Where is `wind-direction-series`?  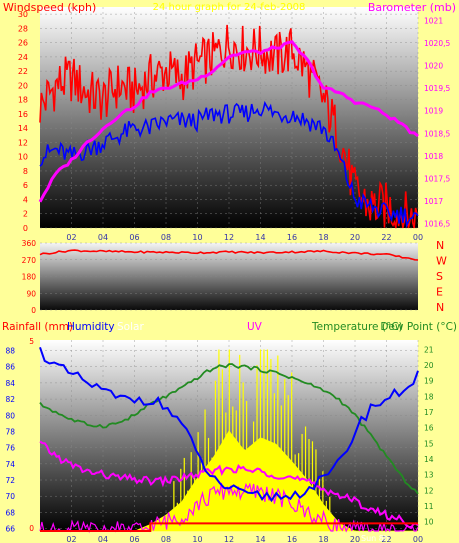
wind-direction-series is located at coordinates (229, 255).